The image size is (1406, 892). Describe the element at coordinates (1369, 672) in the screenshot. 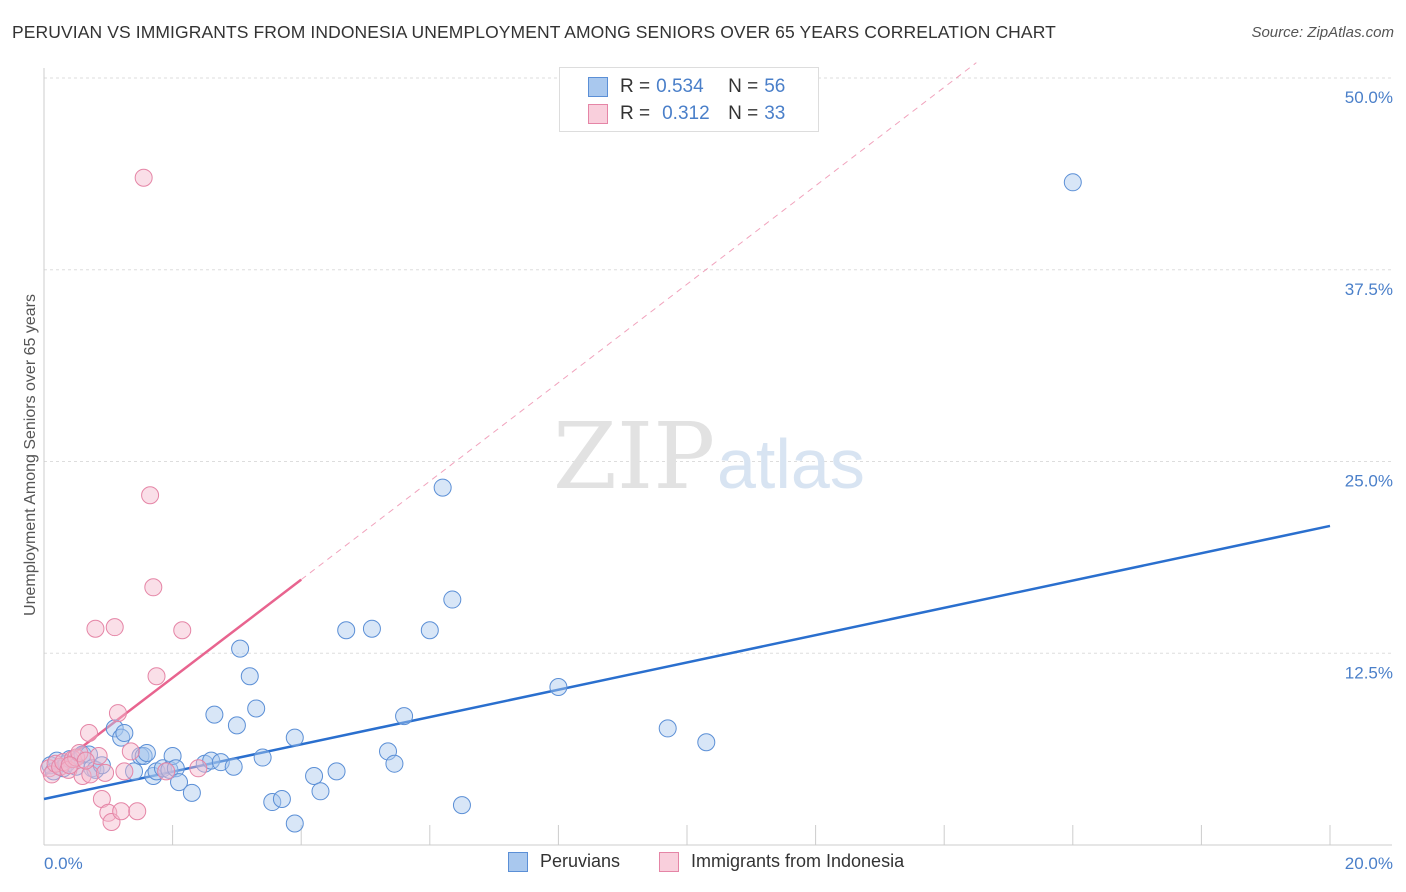

I see `y-tick-label: 12.5%` at that location.